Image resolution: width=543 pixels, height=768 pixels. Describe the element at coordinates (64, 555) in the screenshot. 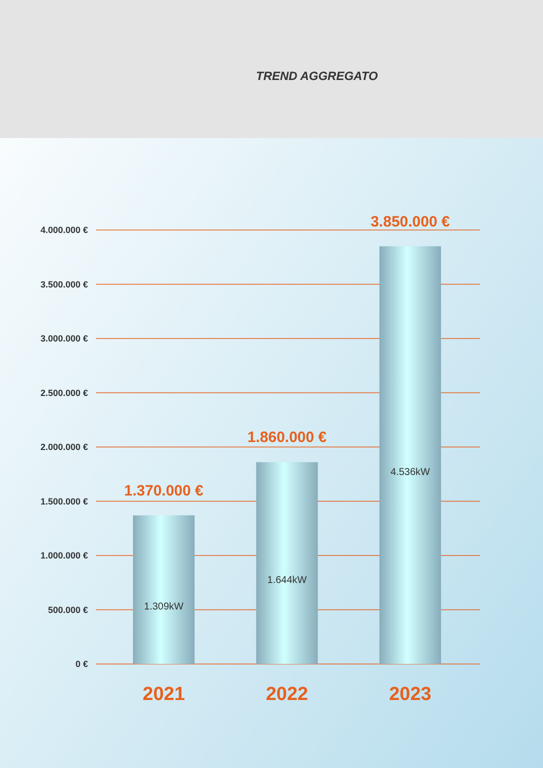

I see `y-tick-label: 1.000.000 €` at that location.